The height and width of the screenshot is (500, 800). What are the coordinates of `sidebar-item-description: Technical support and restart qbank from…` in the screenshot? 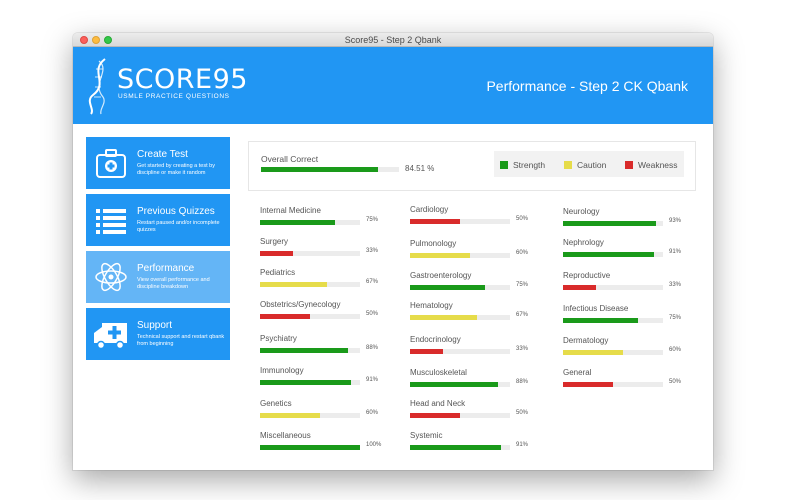 It's located at (181, 340).